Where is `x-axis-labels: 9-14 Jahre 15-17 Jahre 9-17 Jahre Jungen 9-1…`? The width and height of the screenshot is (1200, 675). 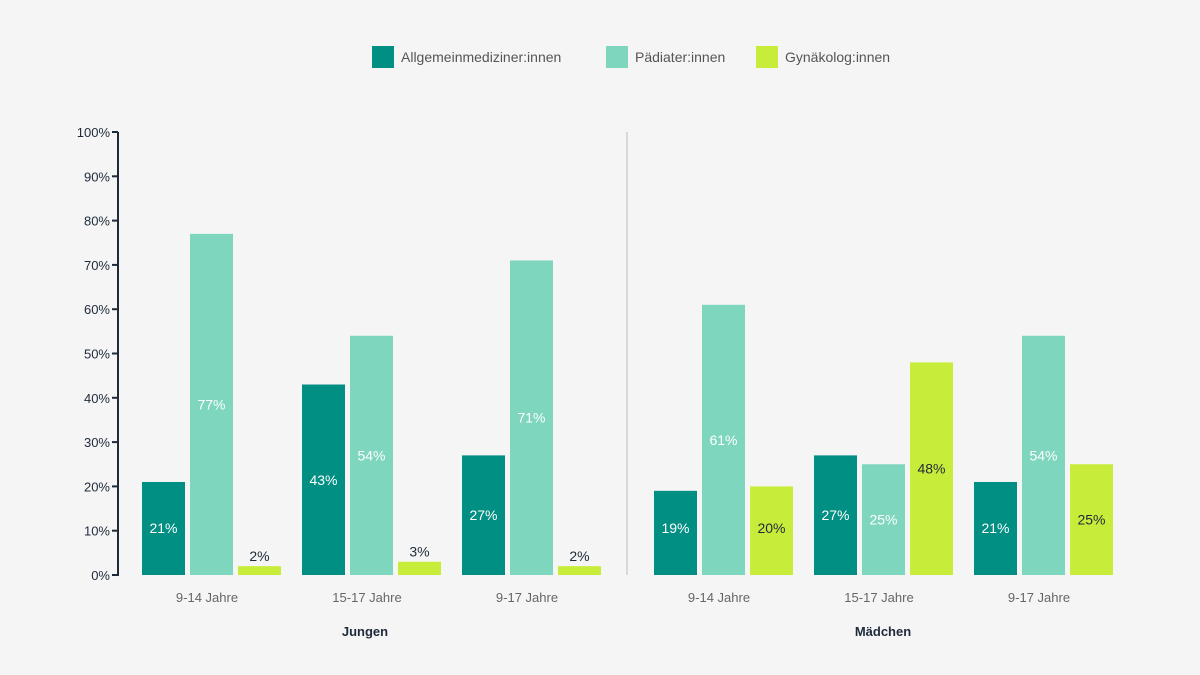 x-axis-labels: 9-14 Jahre 15-17 Jahre 9-17 Jahre Jungen 9-1… is located at coordinates (623, 614).